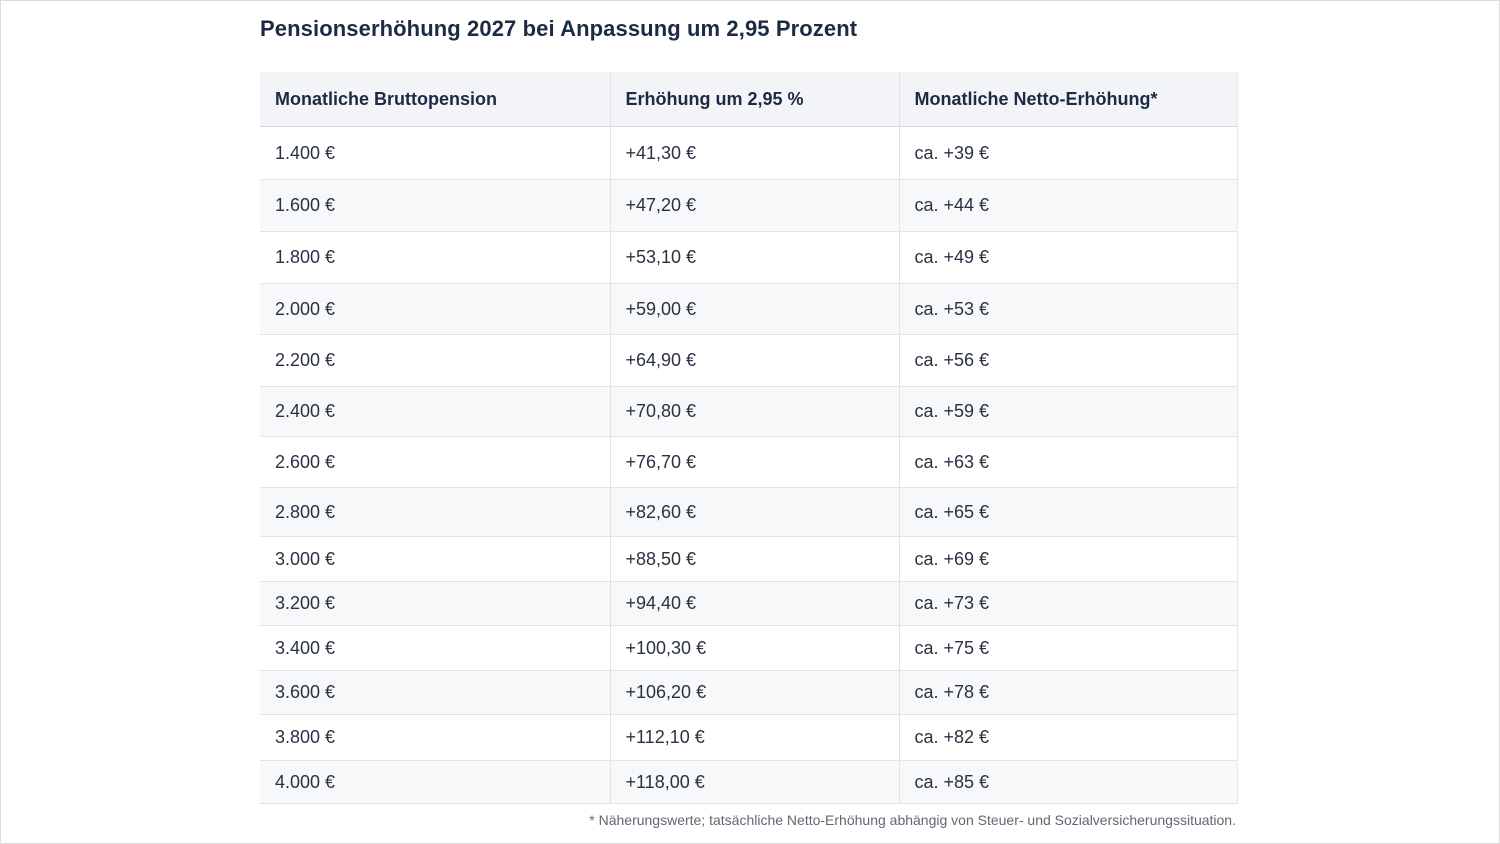  What do you see at coordinates (435, 309) in the screenshot?
I see `cell-gross-pension: 2.000 €` at bounding box center [435, 309].